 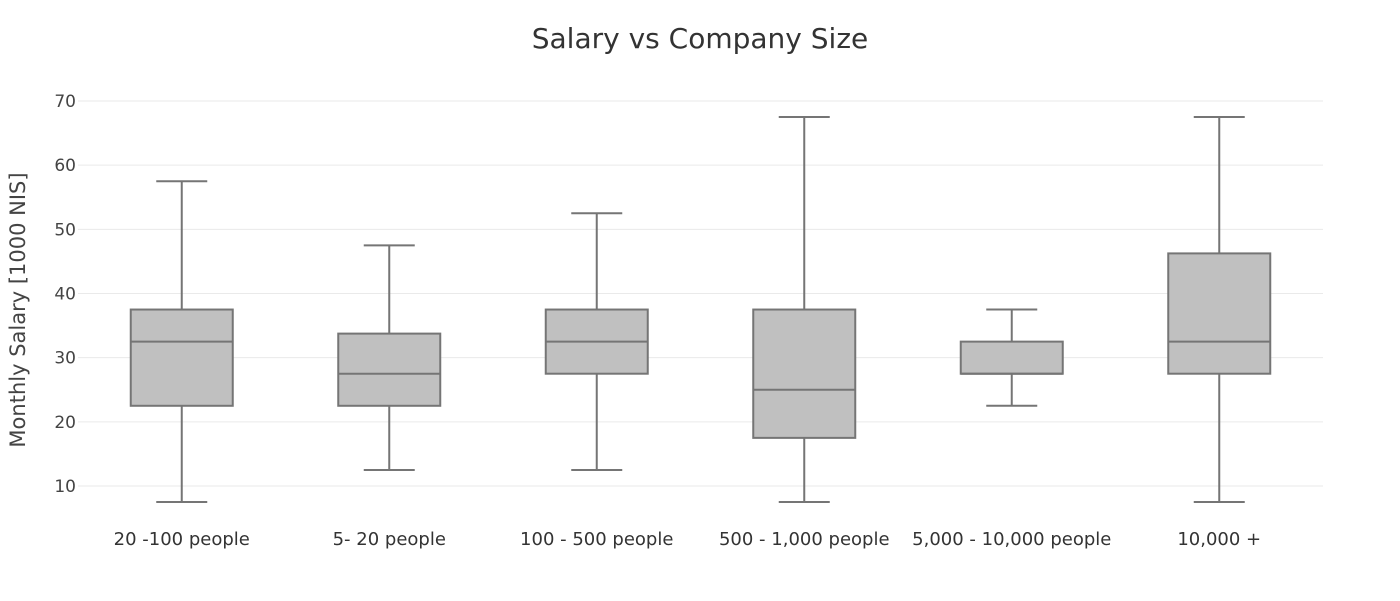 I want to click on y-tick-label-30: 30, so click(x=65, y=359).